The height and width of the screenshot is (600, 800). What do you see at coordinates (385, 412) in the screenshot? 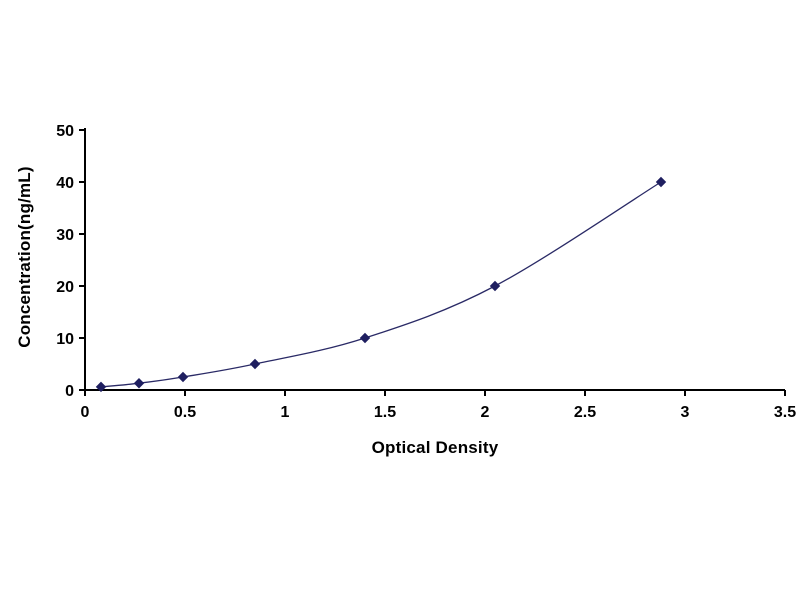
I see `x-tick-label: 1.5` at bounding box center [385, 412].